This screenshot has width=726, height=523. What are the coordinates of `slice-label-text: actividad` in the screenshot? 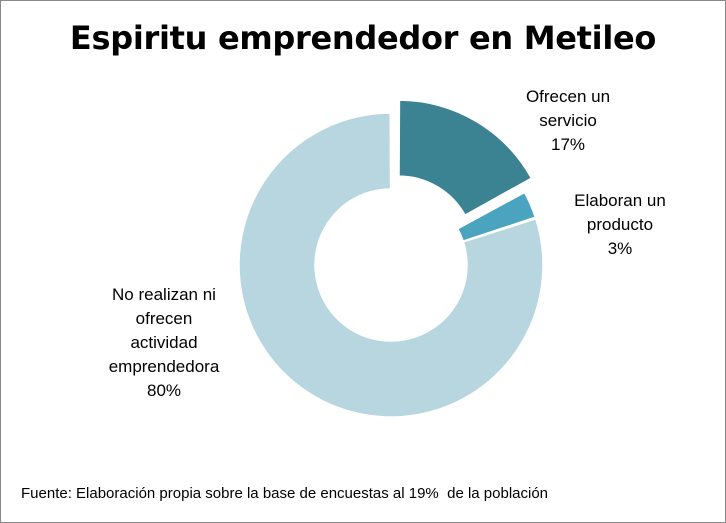 It's located at (164, 342).